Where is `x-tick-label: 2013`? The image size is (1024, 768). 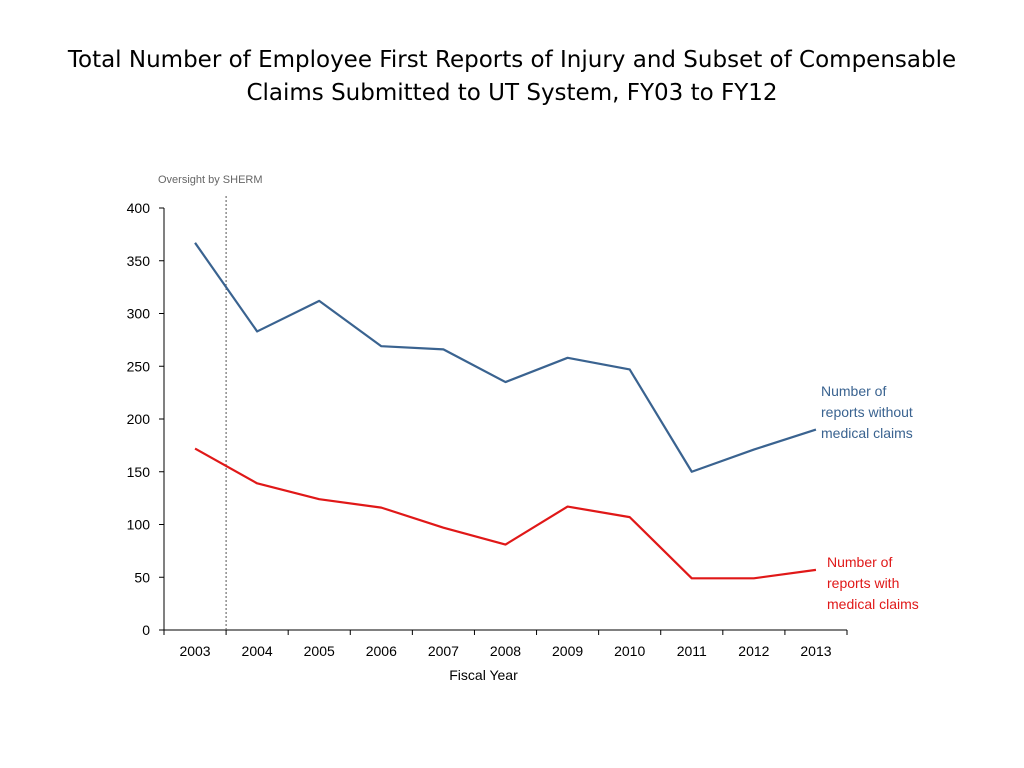 x-tick-label: 2013 is located at coordinates (815, 651).